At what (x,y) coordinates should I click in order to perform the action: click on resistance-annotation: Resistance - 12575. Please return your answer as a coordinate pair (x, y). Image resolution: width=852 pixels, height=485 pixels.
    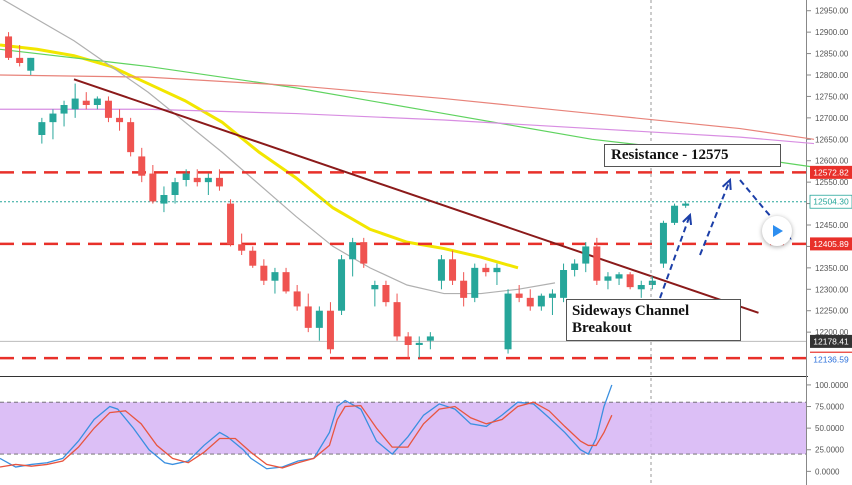
    Looking at the image, I should click on (692, 155).